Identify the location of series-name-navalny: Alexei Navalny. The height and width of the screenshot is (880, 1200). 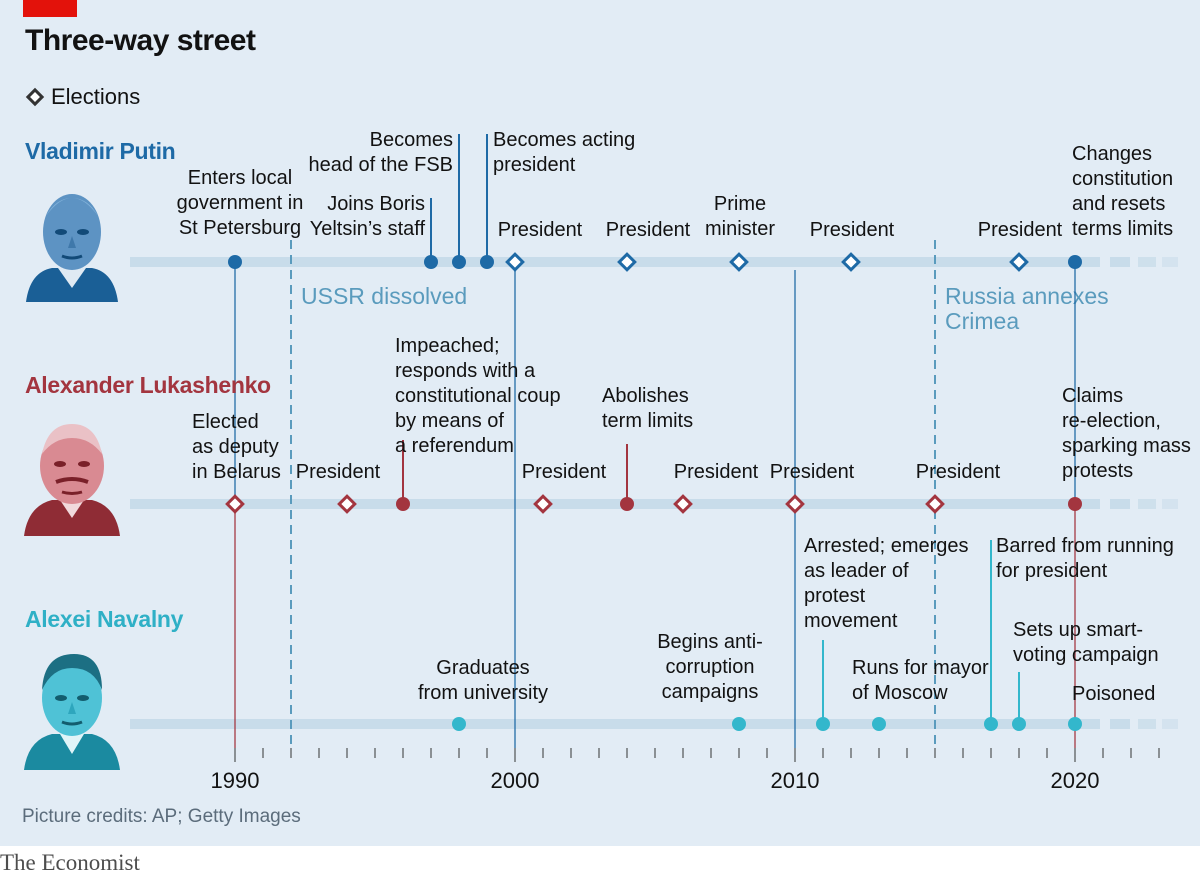
(104, 619).